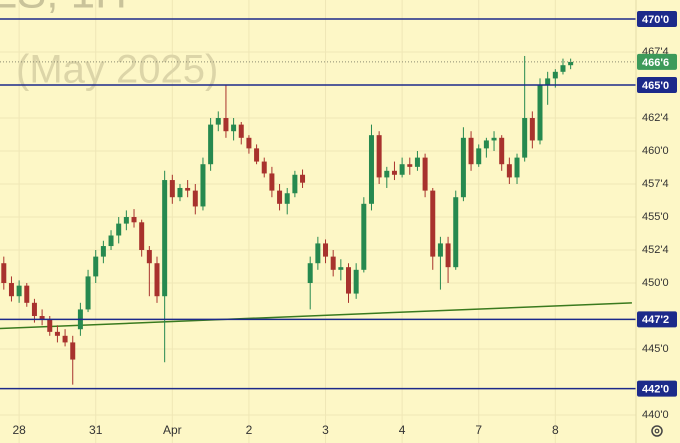 The height and width of the screenshot is (443, 680). Describe the element at coordinates (655, 320) in the screenshot. I see `level-label: 447'2` at that location.